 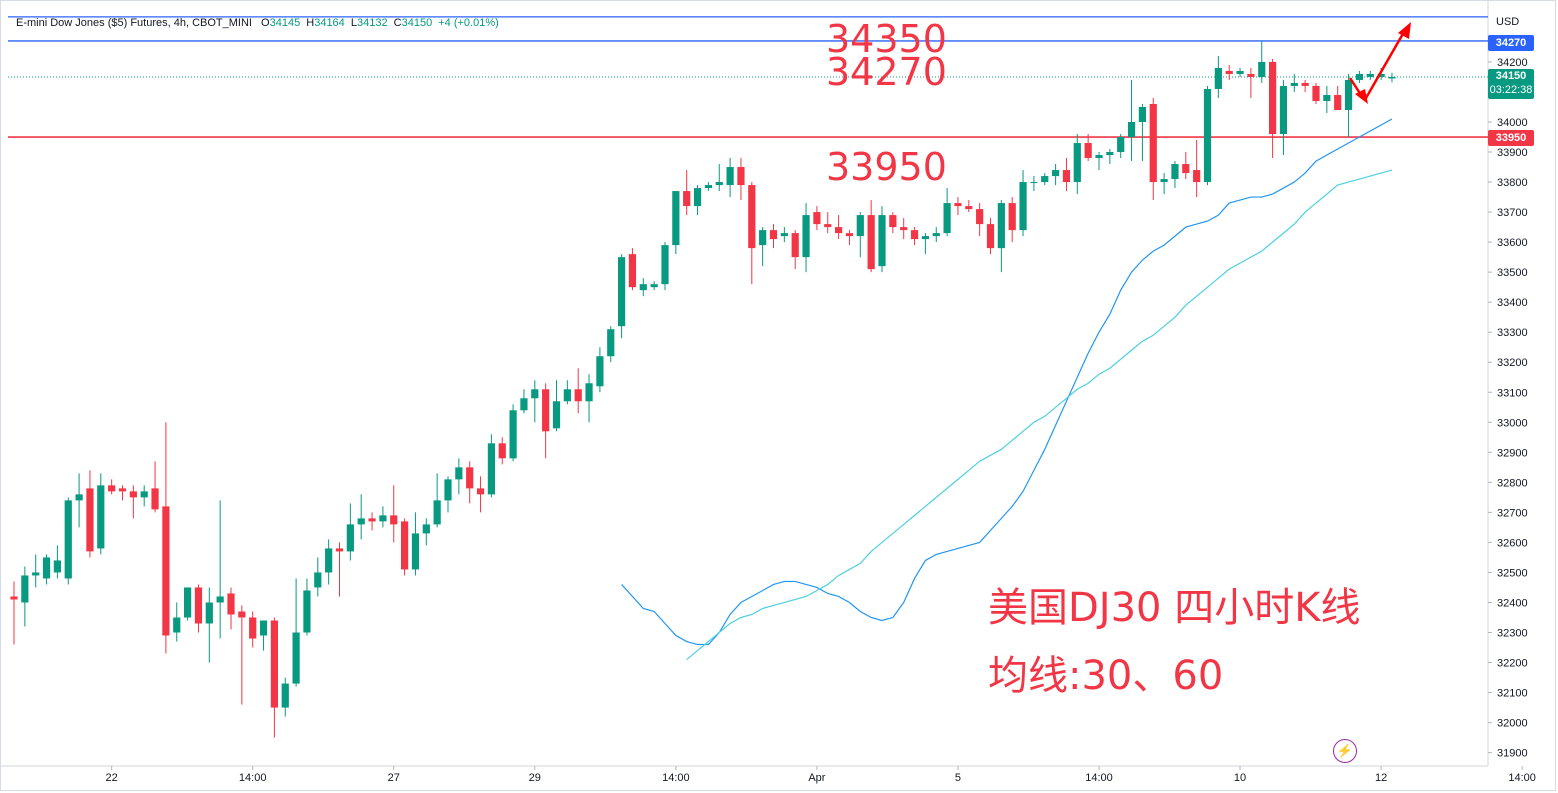 I want to click on change-value: +4 (+0.01%), so click(x=468, y=23).